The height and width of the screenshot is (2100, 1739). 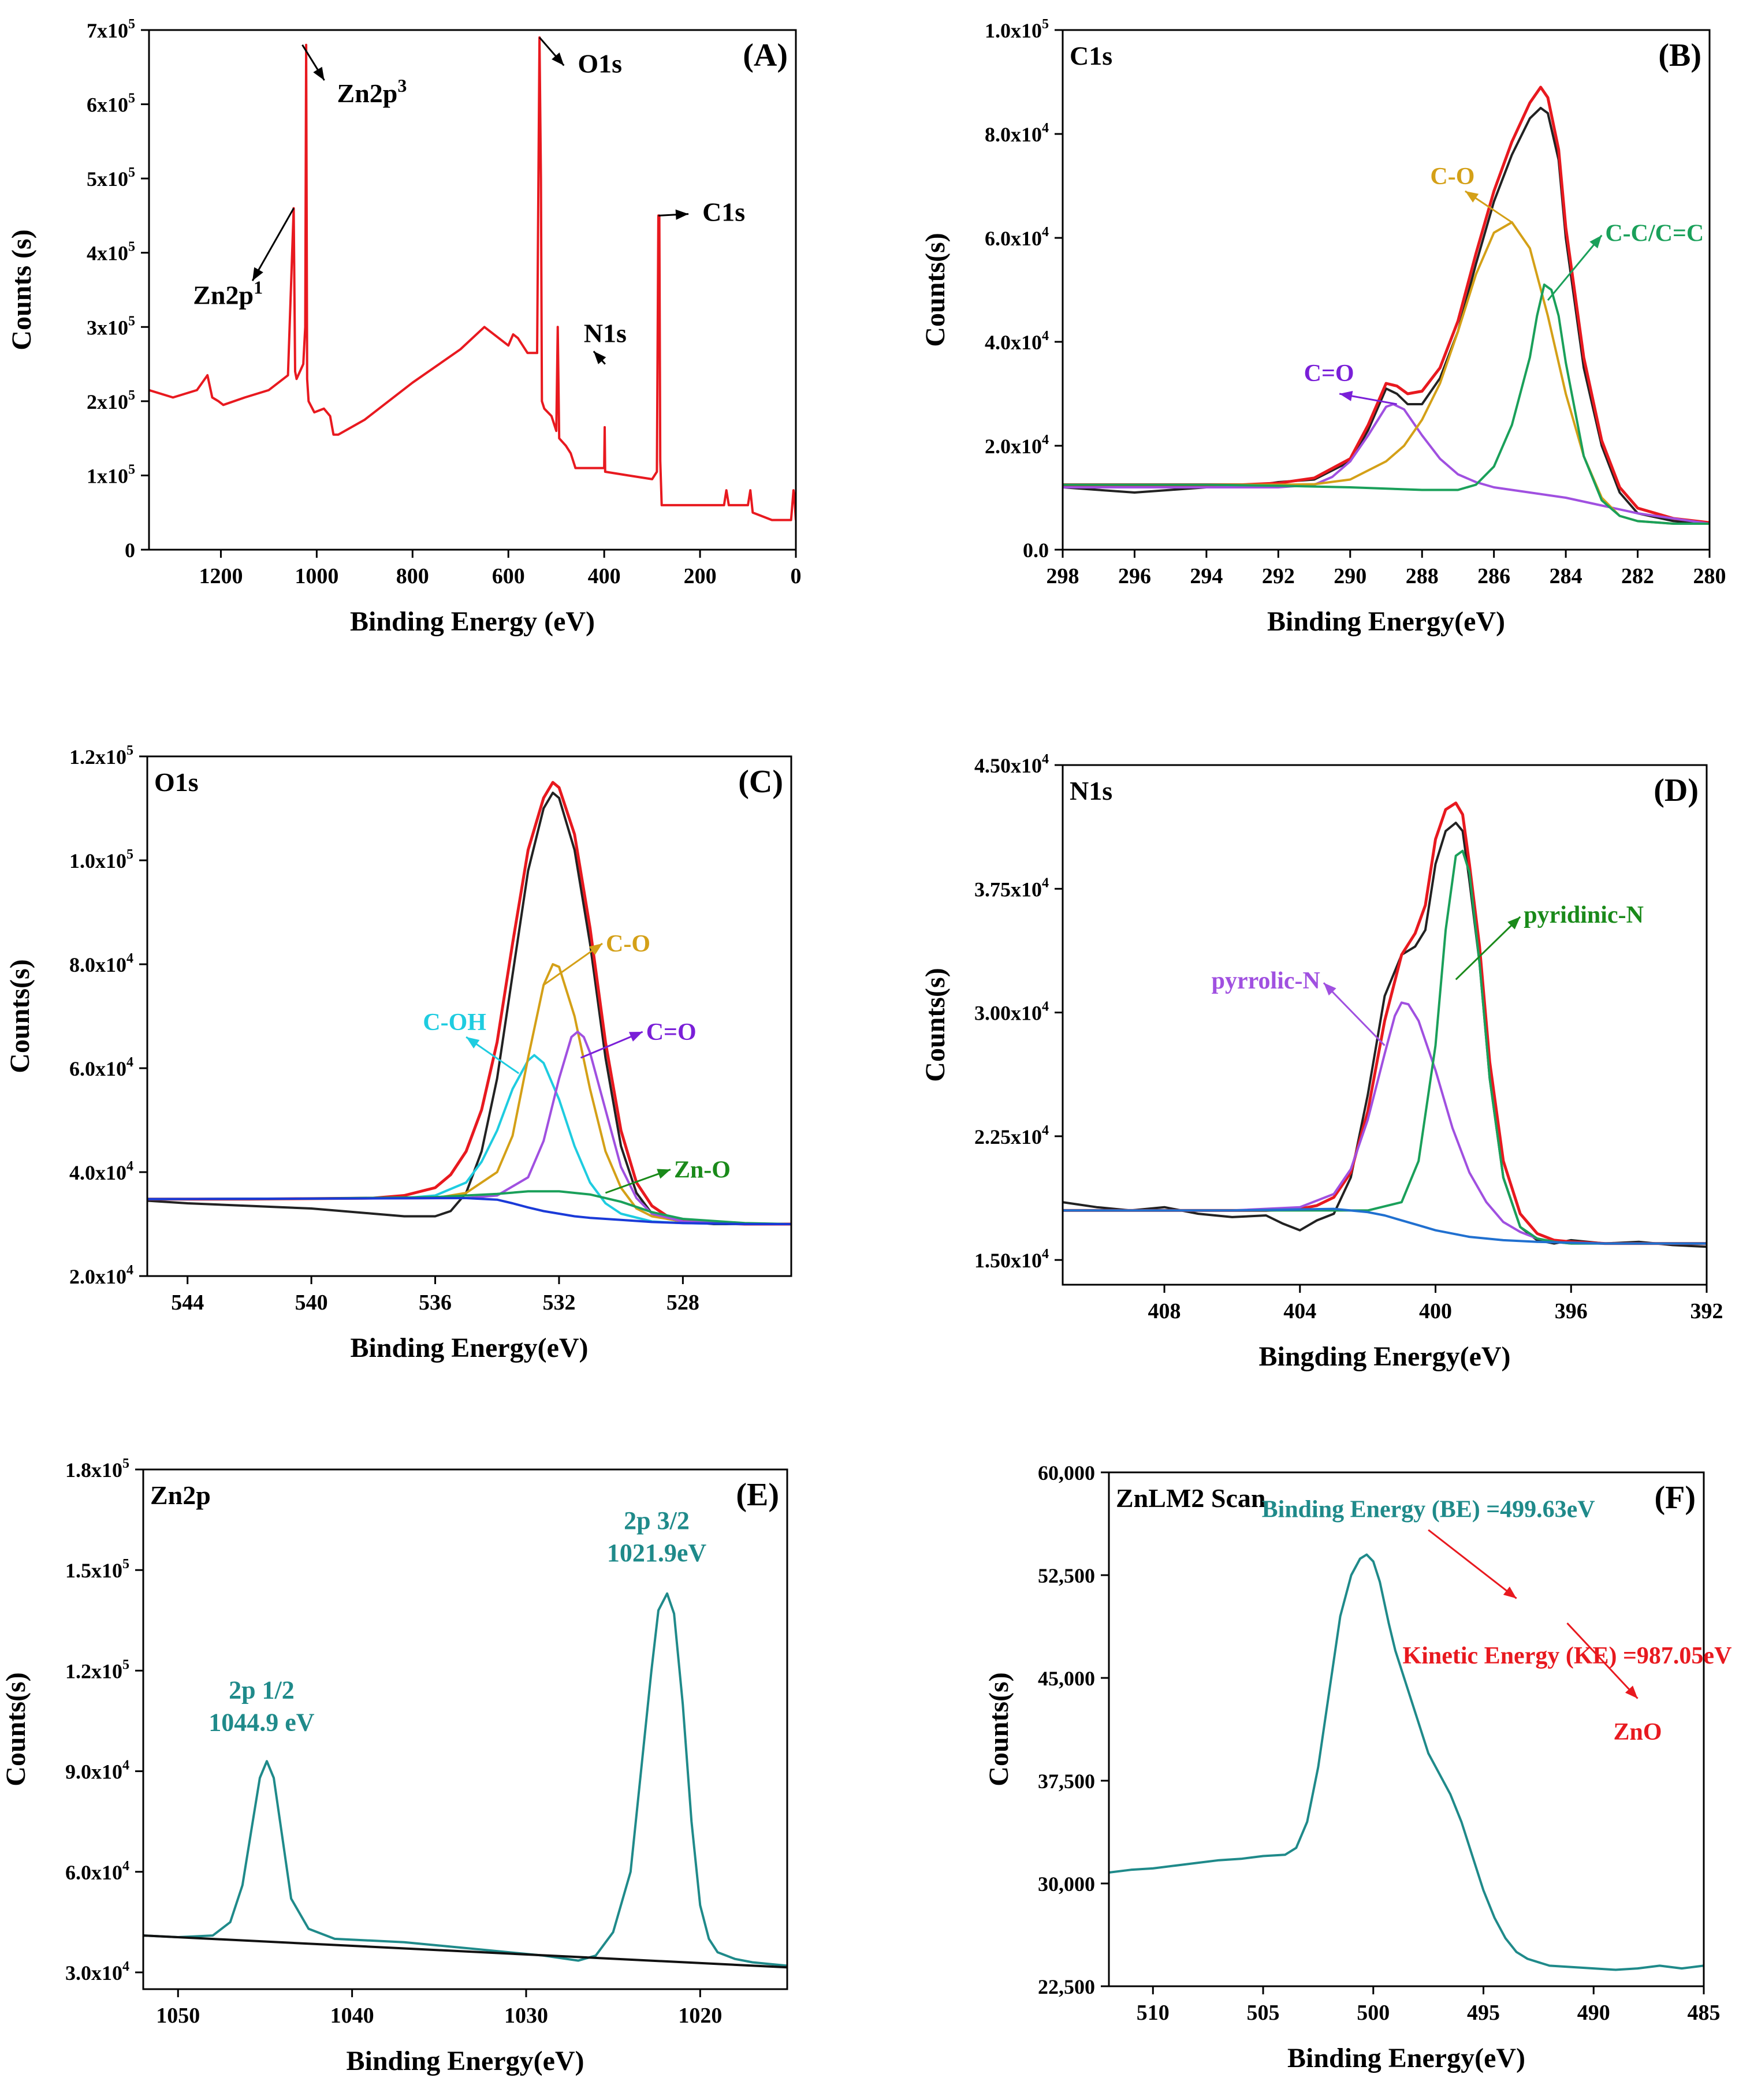 I want to click on y-tick-label: 45,000, so click(x=1067, y=1678).